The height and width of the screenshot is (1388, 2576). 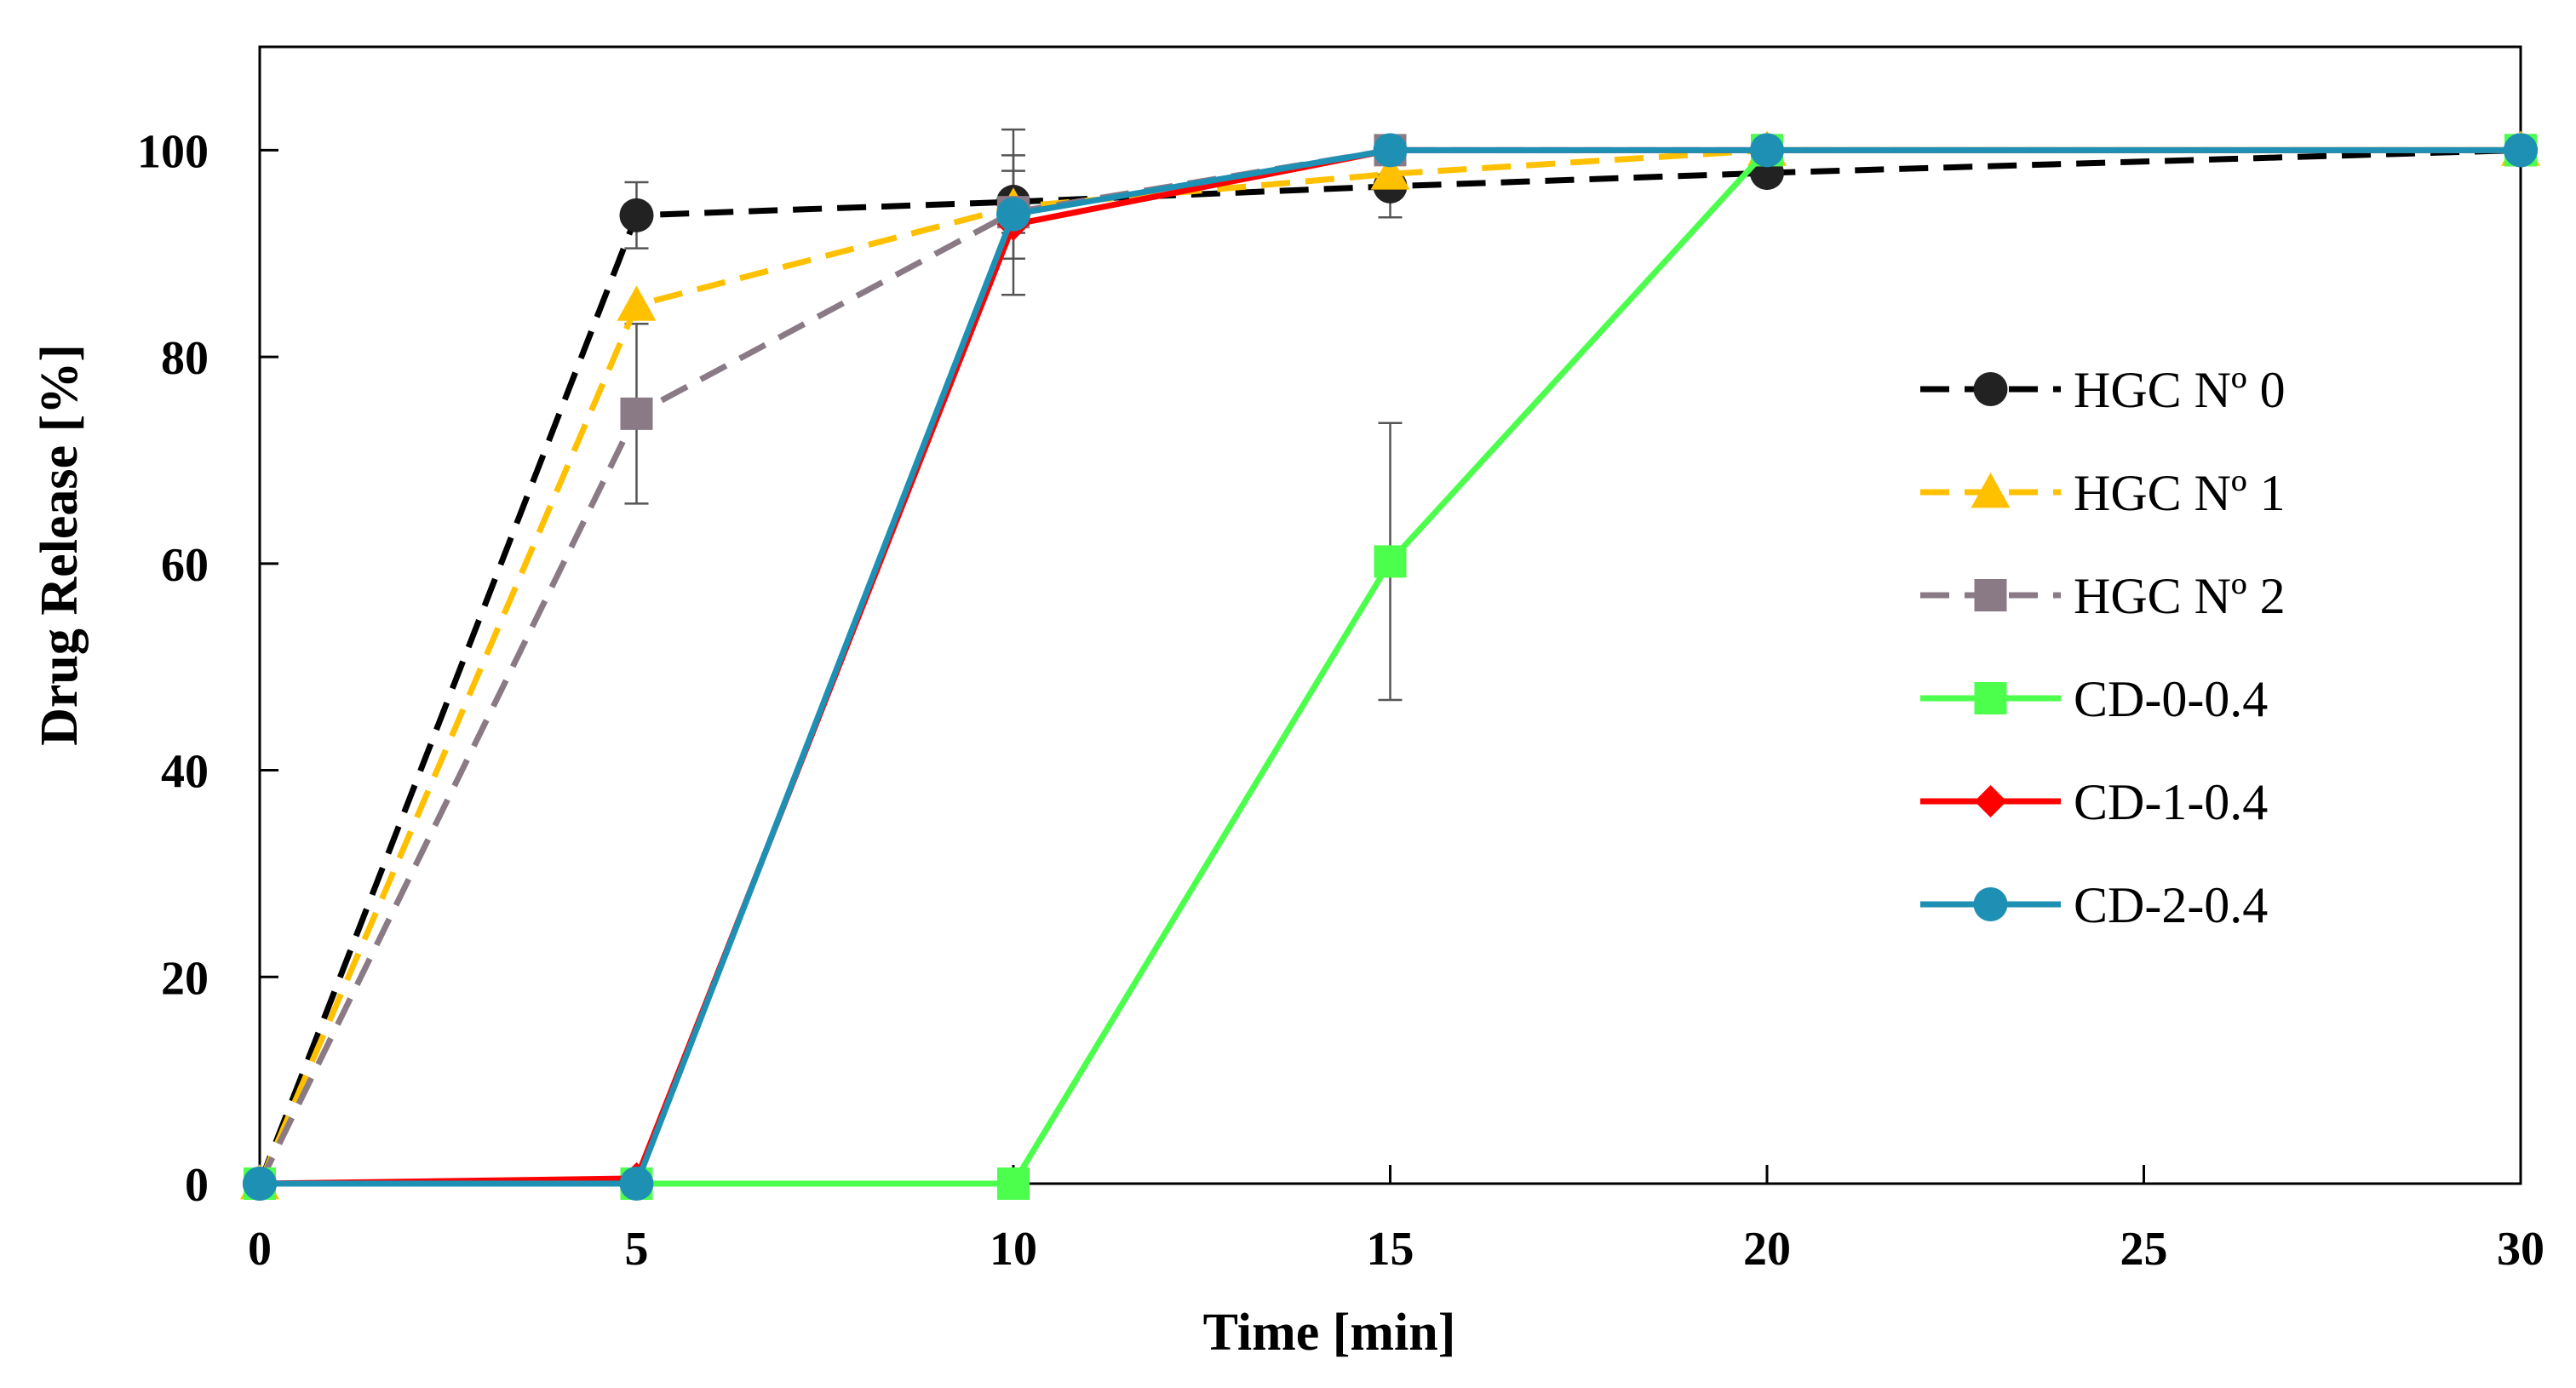 I want to click on x-tick-label: 10, so click(x=1013, y=1249).